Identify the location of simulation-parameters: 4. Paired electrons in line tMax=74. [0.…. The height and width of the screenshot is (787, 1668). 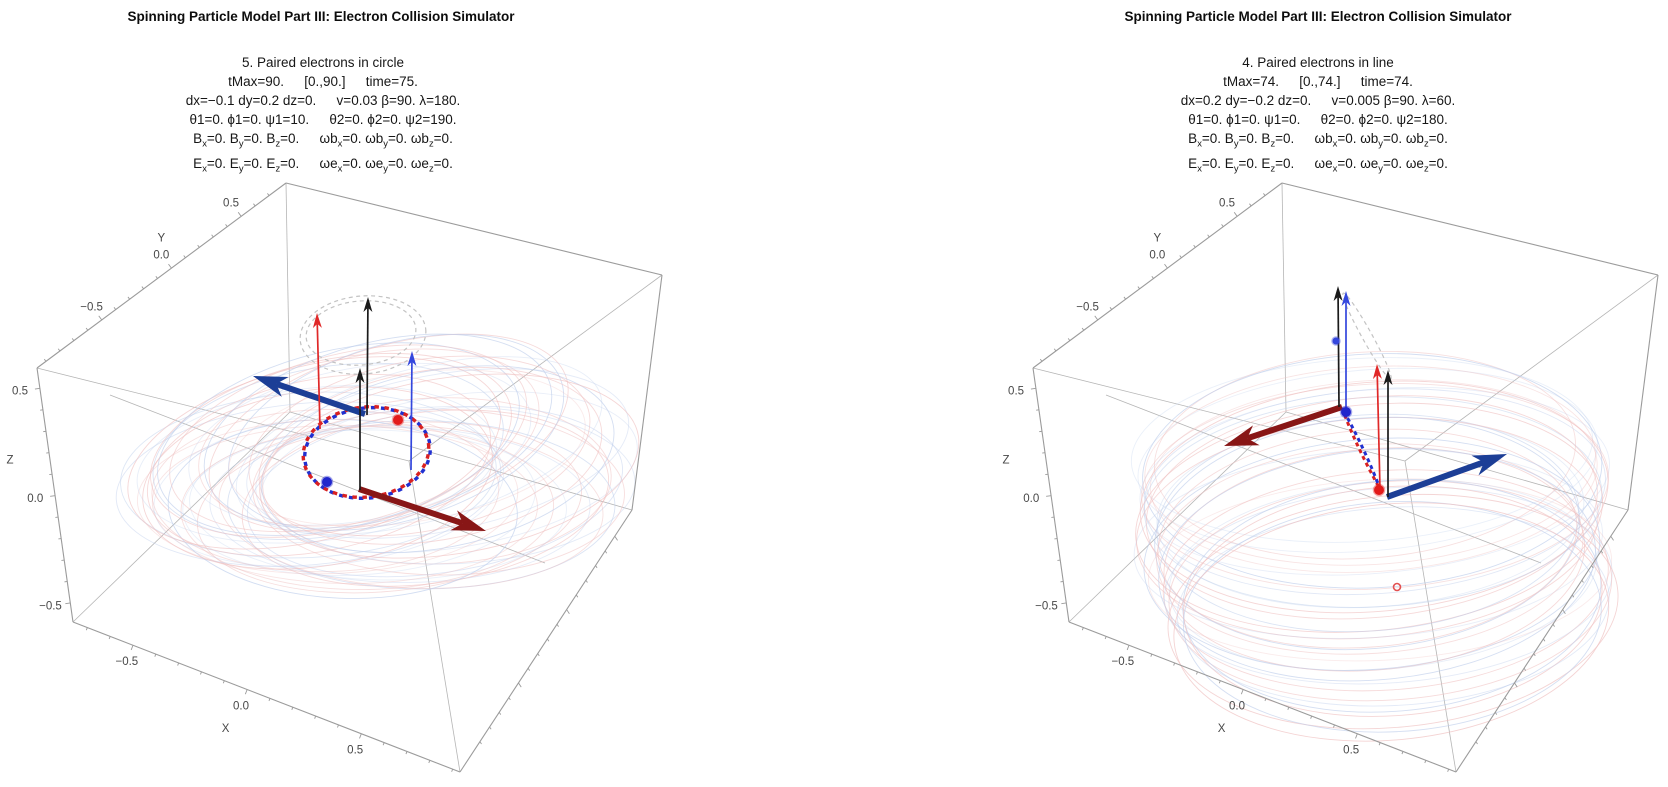
(1318, 115).